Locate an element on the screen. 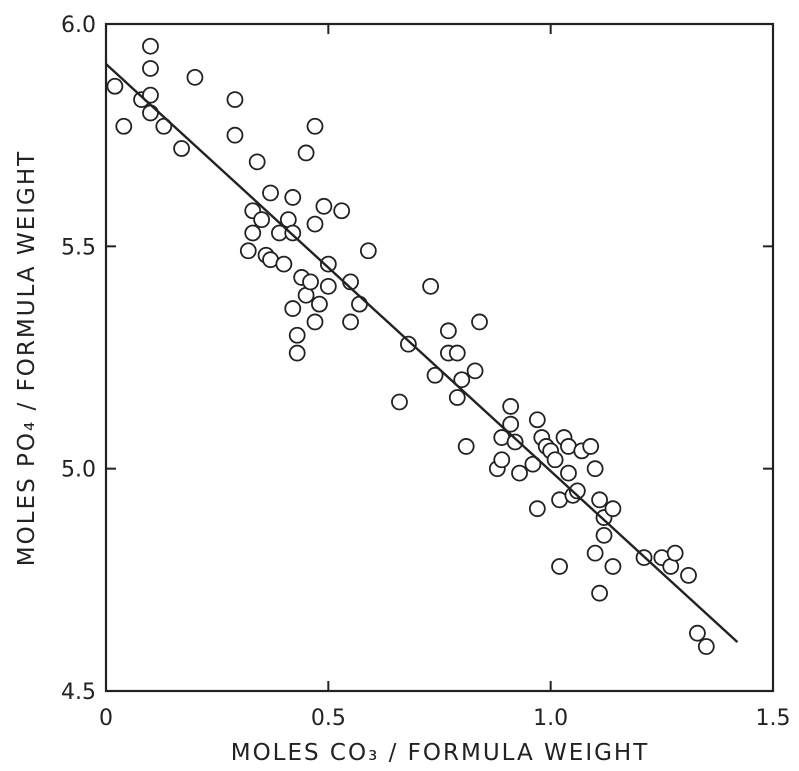  x-axis-title: MOLES CO₃ / FORMULA WEIGHT is located at coordinates (440, 753).